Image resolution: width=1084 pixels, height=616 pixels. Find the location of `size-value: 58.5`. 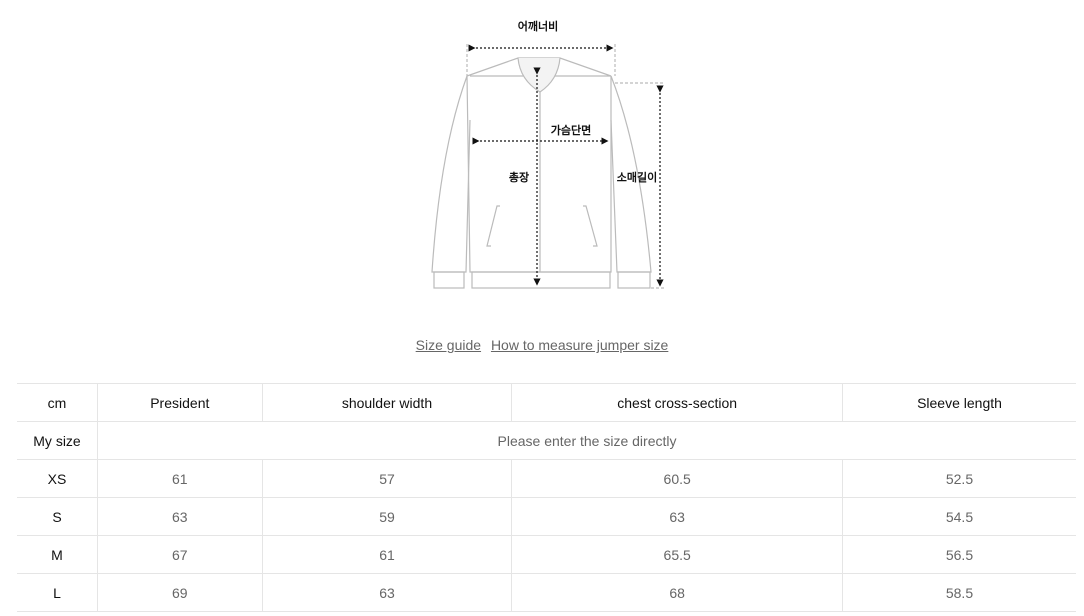

size-value: 58.5 is located at coordinates (958, 592).